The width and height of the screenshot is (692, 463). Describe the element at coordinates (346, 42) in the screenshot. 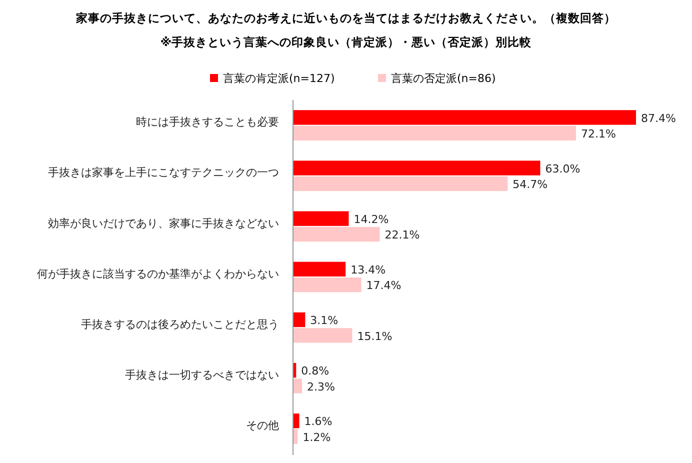

I see `chart-subtitle: ※手抜きという言葉への印象良い（肯定派）・悪い（否定派）別比較` at that location.